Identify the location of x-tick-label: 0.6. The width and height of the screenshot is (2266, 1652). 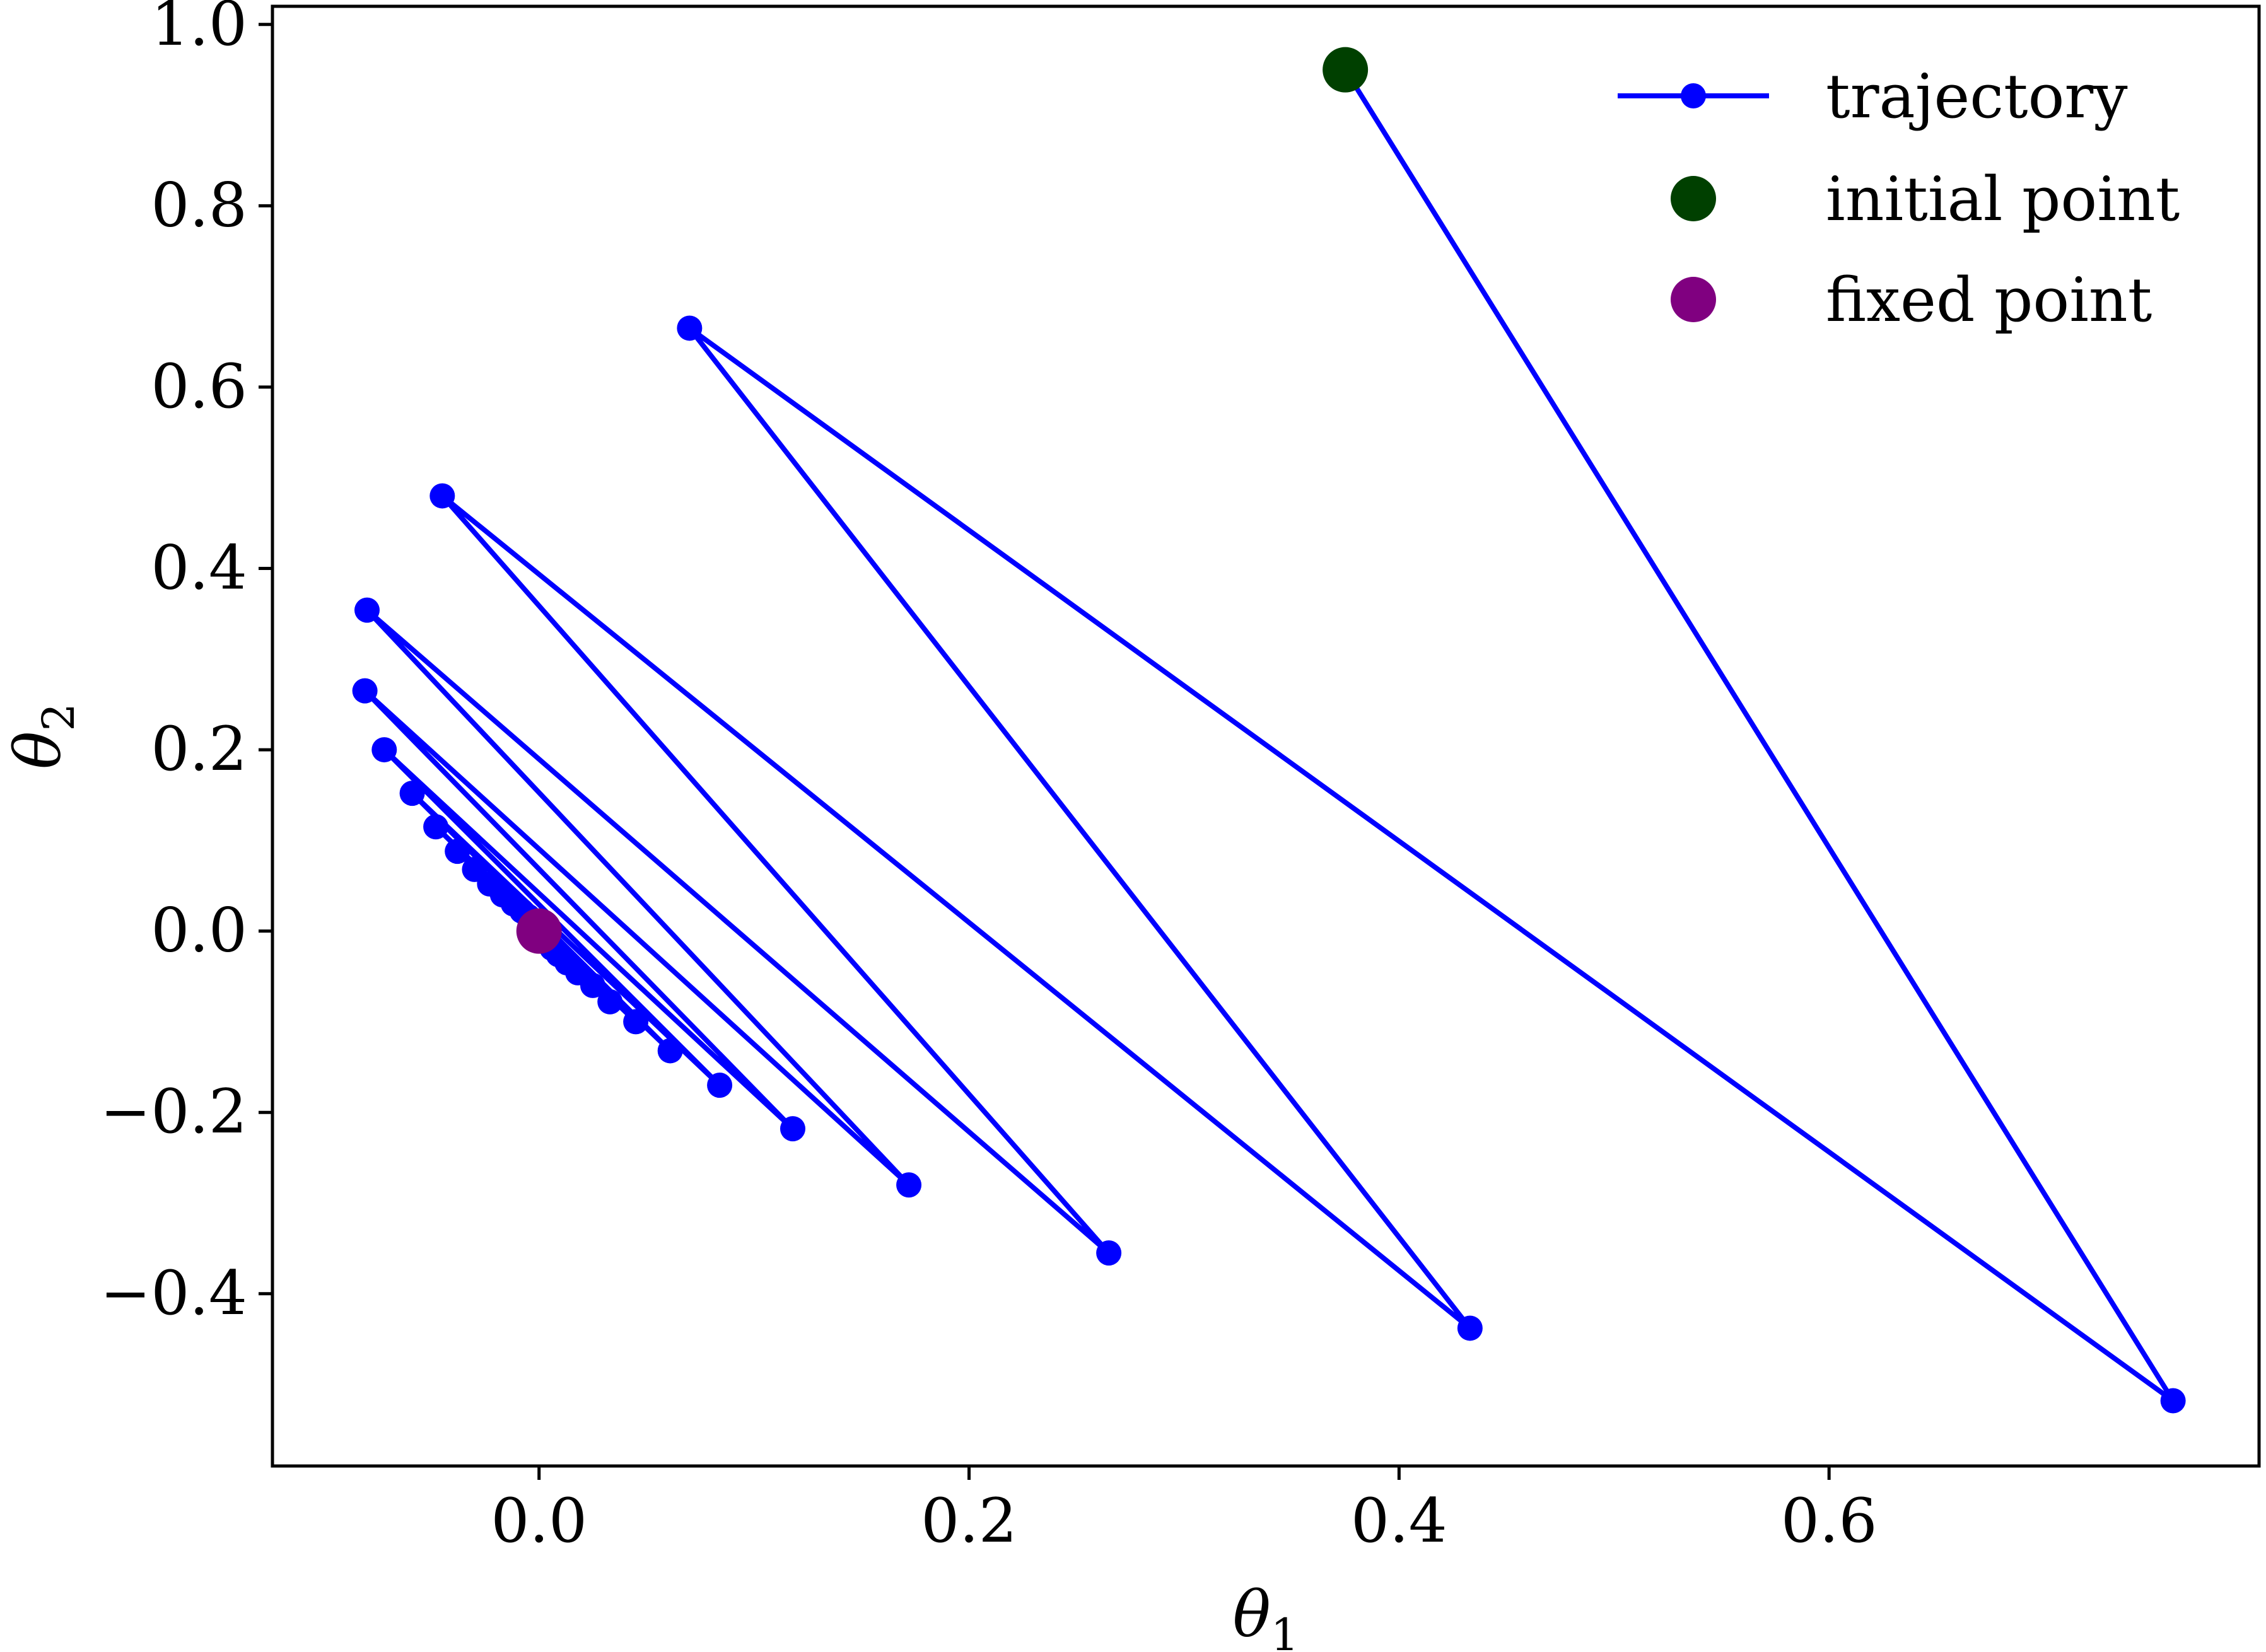
(1830, 1521).